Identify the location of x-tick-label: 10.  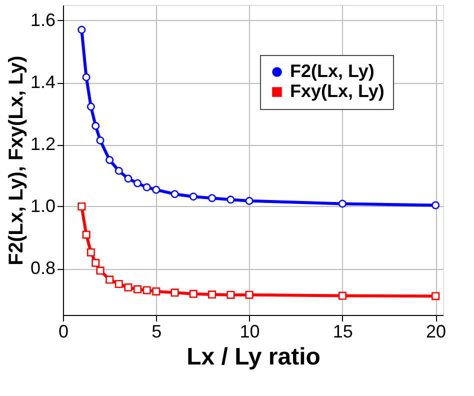
(250, 332).